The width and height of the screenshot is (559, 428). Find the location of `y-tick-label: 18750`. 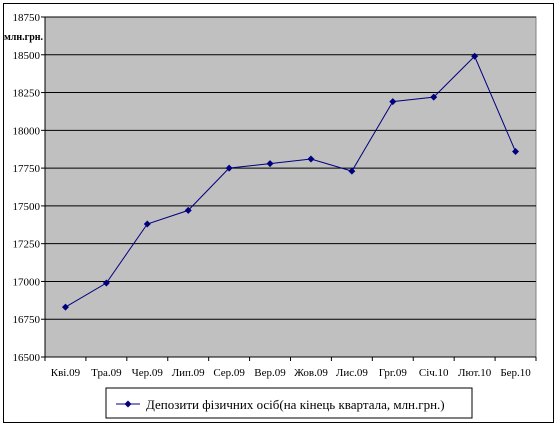

y-tick-label: 18750 is located at coordinates (27, 18).